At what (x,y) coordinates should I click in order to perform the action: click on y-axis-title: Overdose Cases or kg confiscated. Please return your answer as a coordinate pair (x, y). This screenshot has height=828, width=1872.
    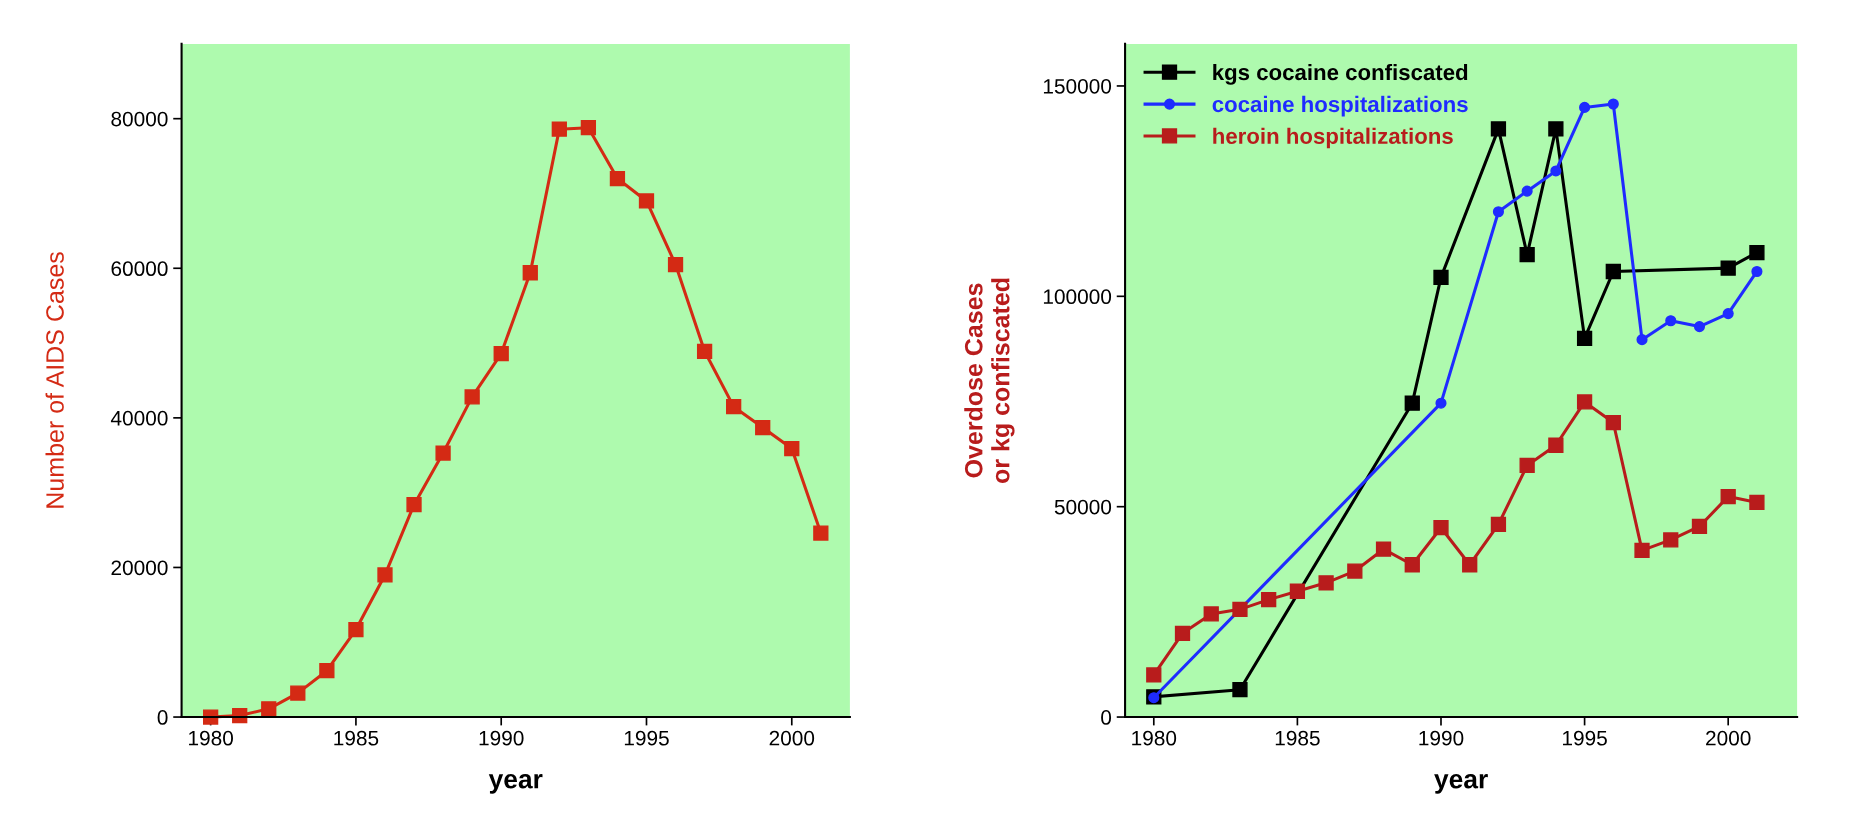
    Looking at the image, I should click on (989, 380).